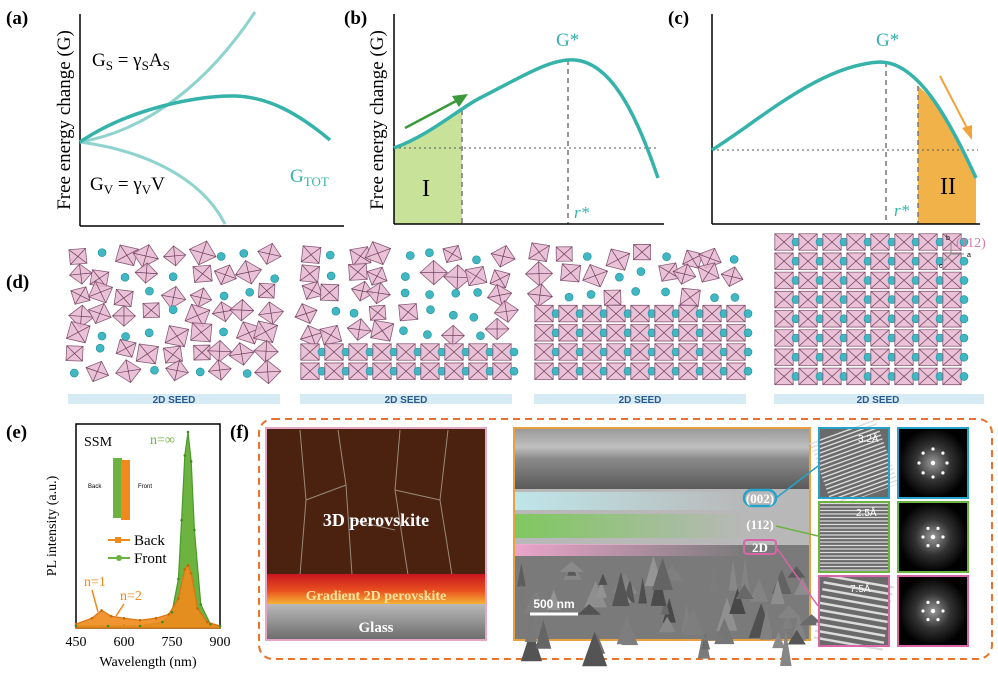  Describe the element at coordinates (174, 400) in the screenshot. I see `seed-label-1: 2D SEED` at that location.